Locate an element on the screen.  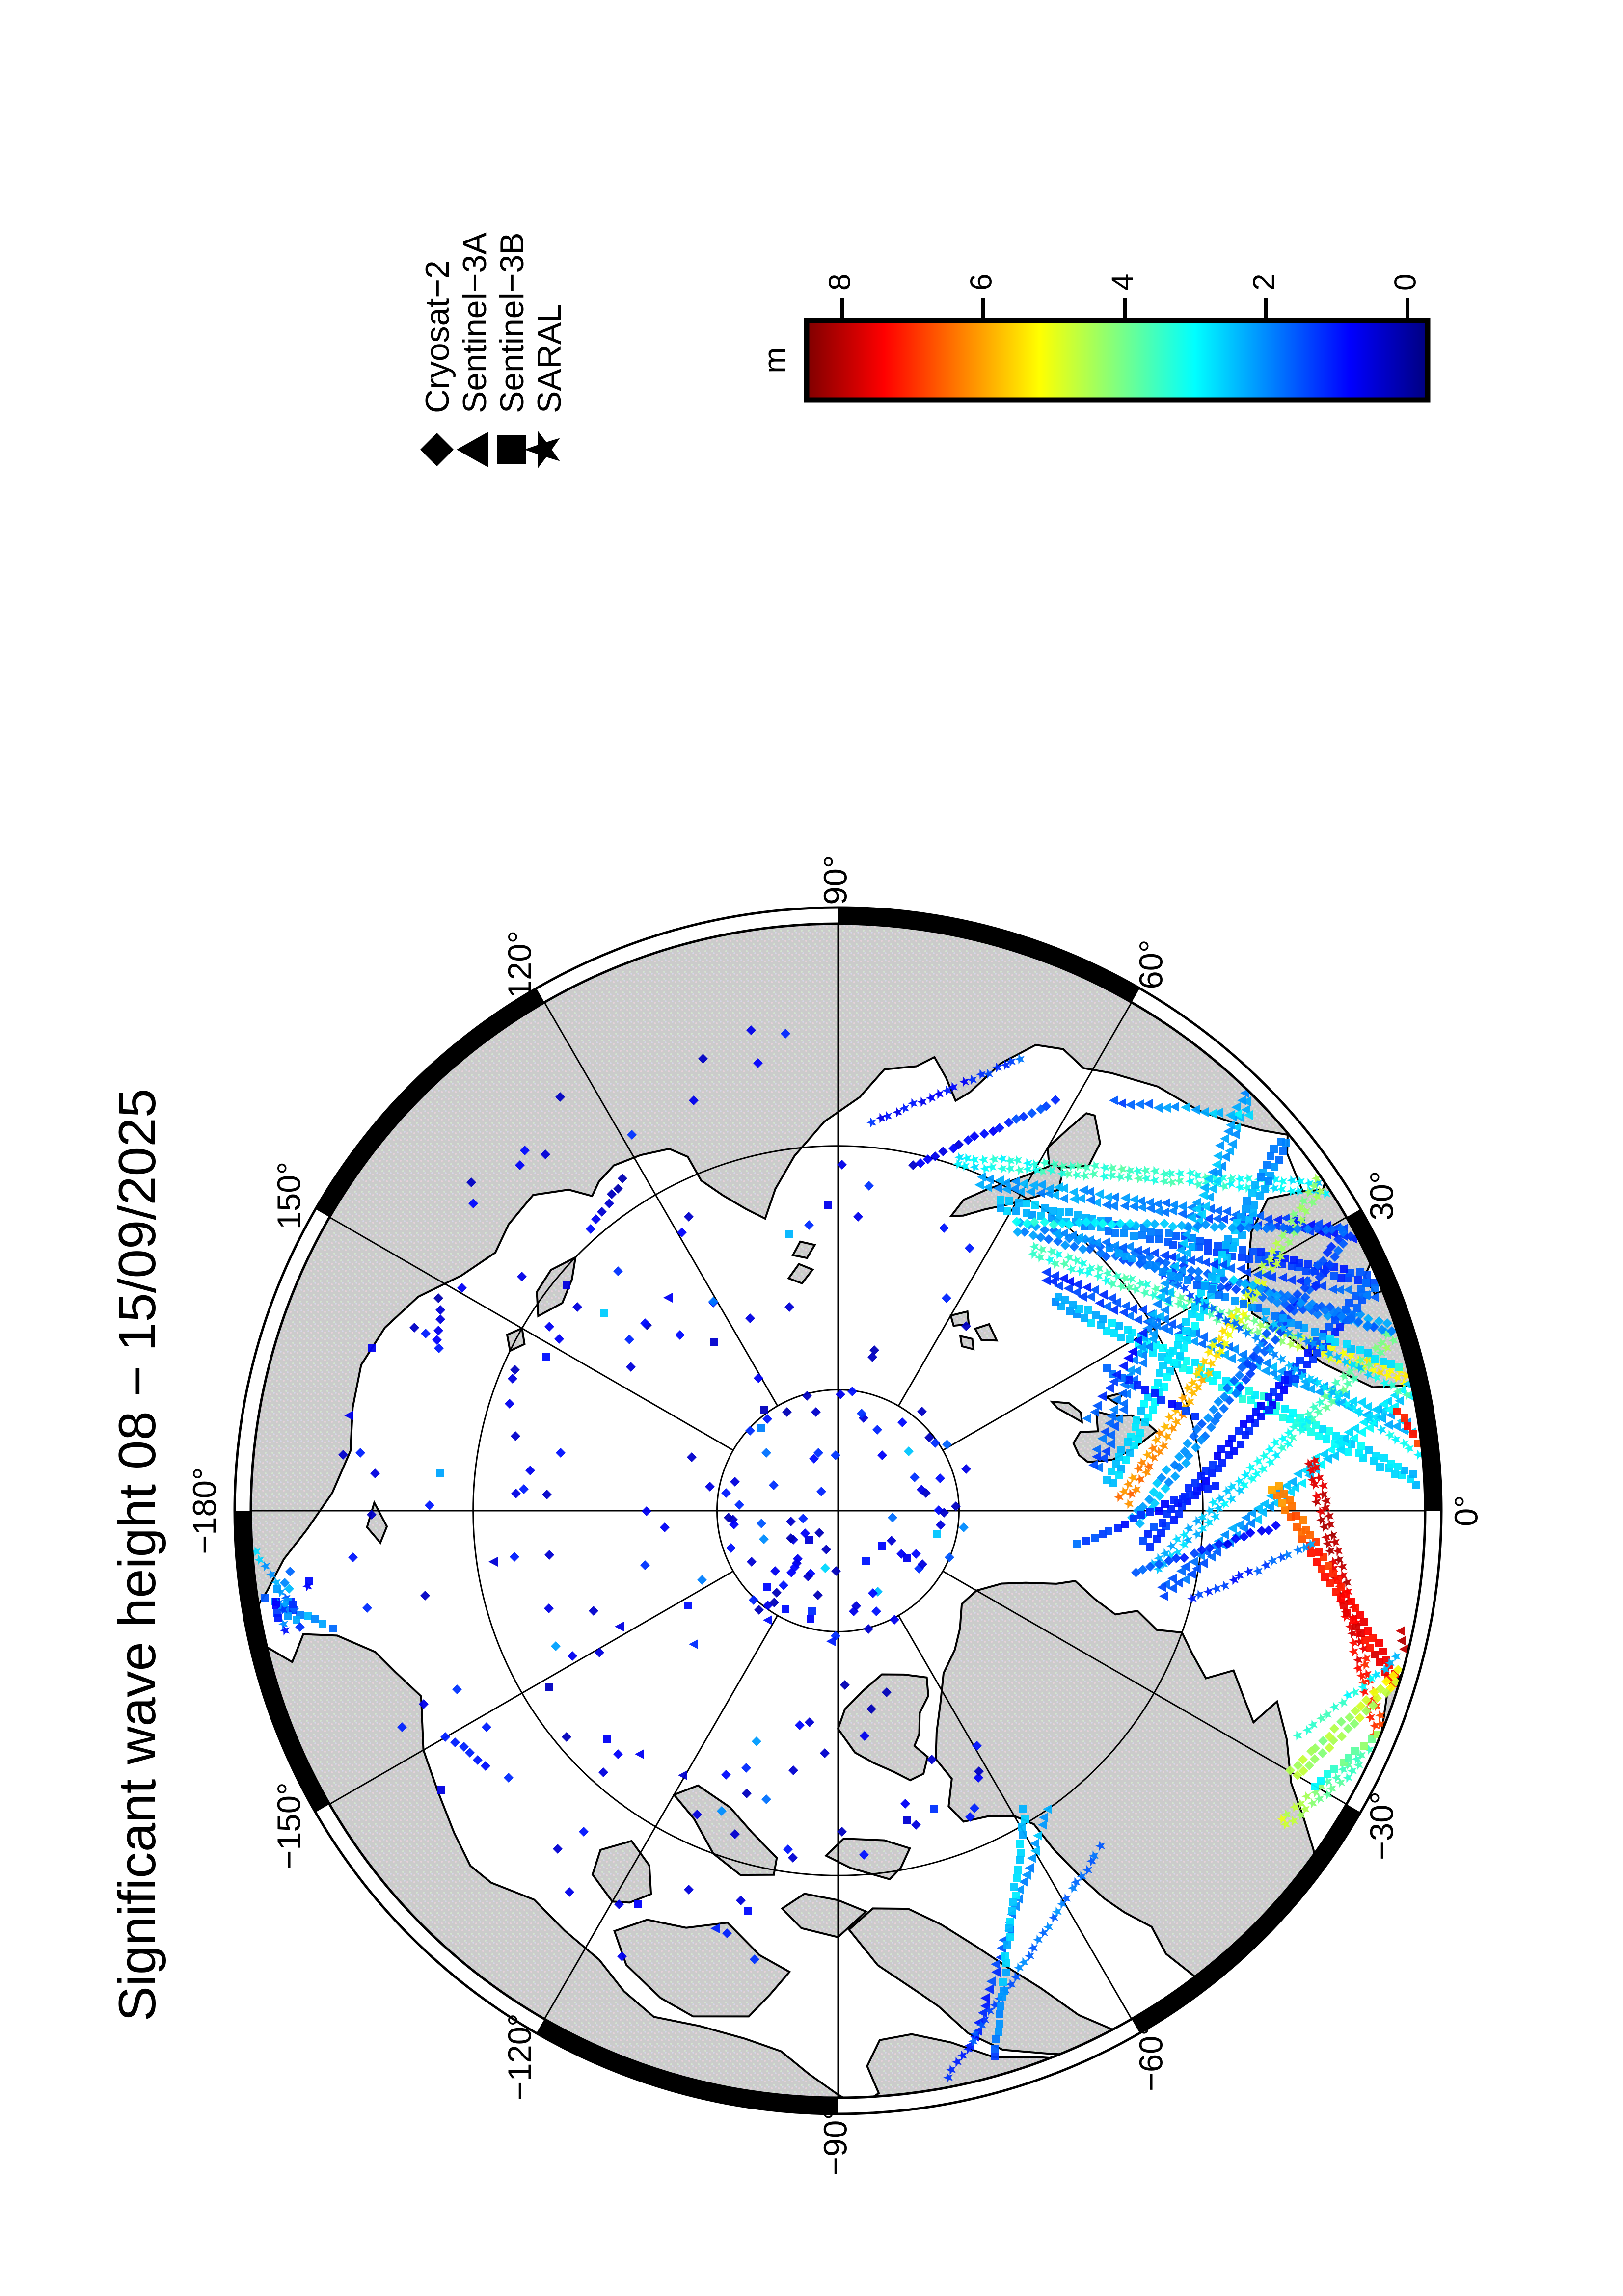
land-ellesmere is located at coordinates (883, 1727).